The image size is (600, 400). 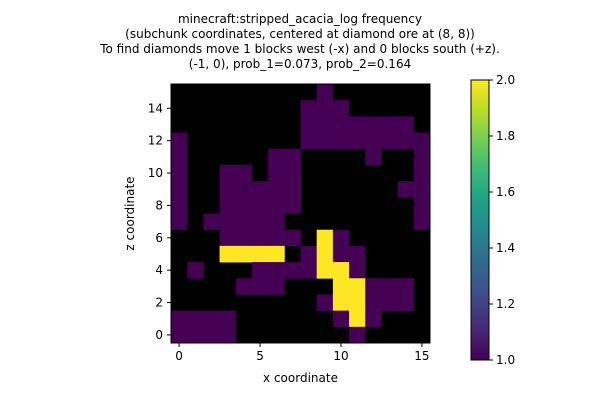 I want to click on chart-title-line-1: minecraft:stripped_acacia_log frequency, so click(x=299, y=19).